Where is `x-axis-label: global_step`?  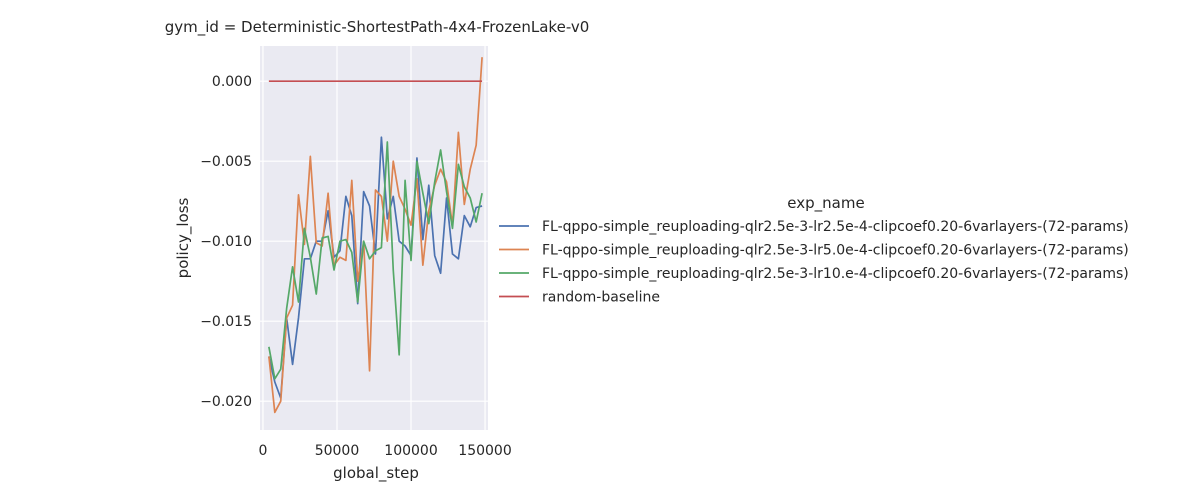
x-axis-label: global_step is located at coordinates (376, 473).